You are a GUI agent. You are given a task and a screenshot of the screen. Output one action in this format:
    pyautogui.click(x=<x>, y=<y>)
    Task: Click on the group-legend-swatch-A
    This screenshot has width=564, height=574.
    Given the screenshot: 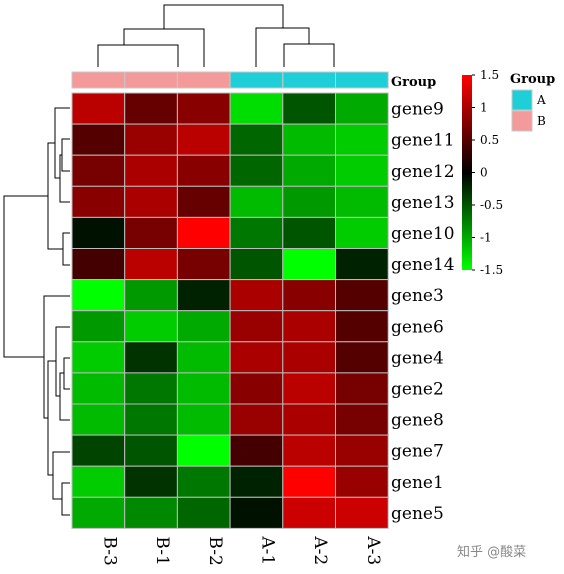 What is the action you would take?
    pyautogui.click(x=522, y=100)
    